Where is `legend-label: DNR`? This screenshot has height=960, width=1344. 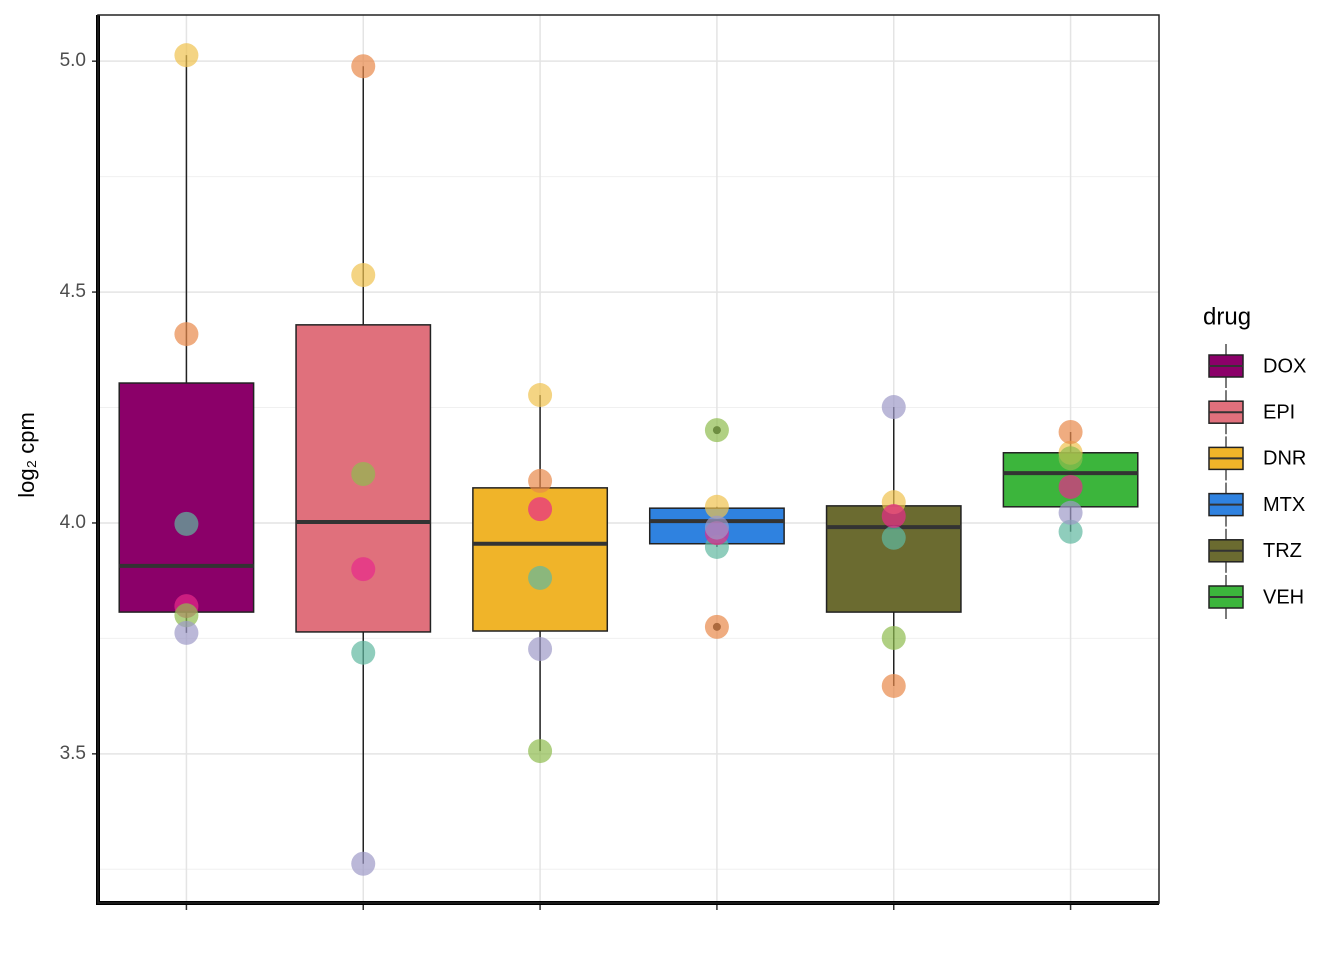
legend-label: DNR is located at coordinates (1284, 459).